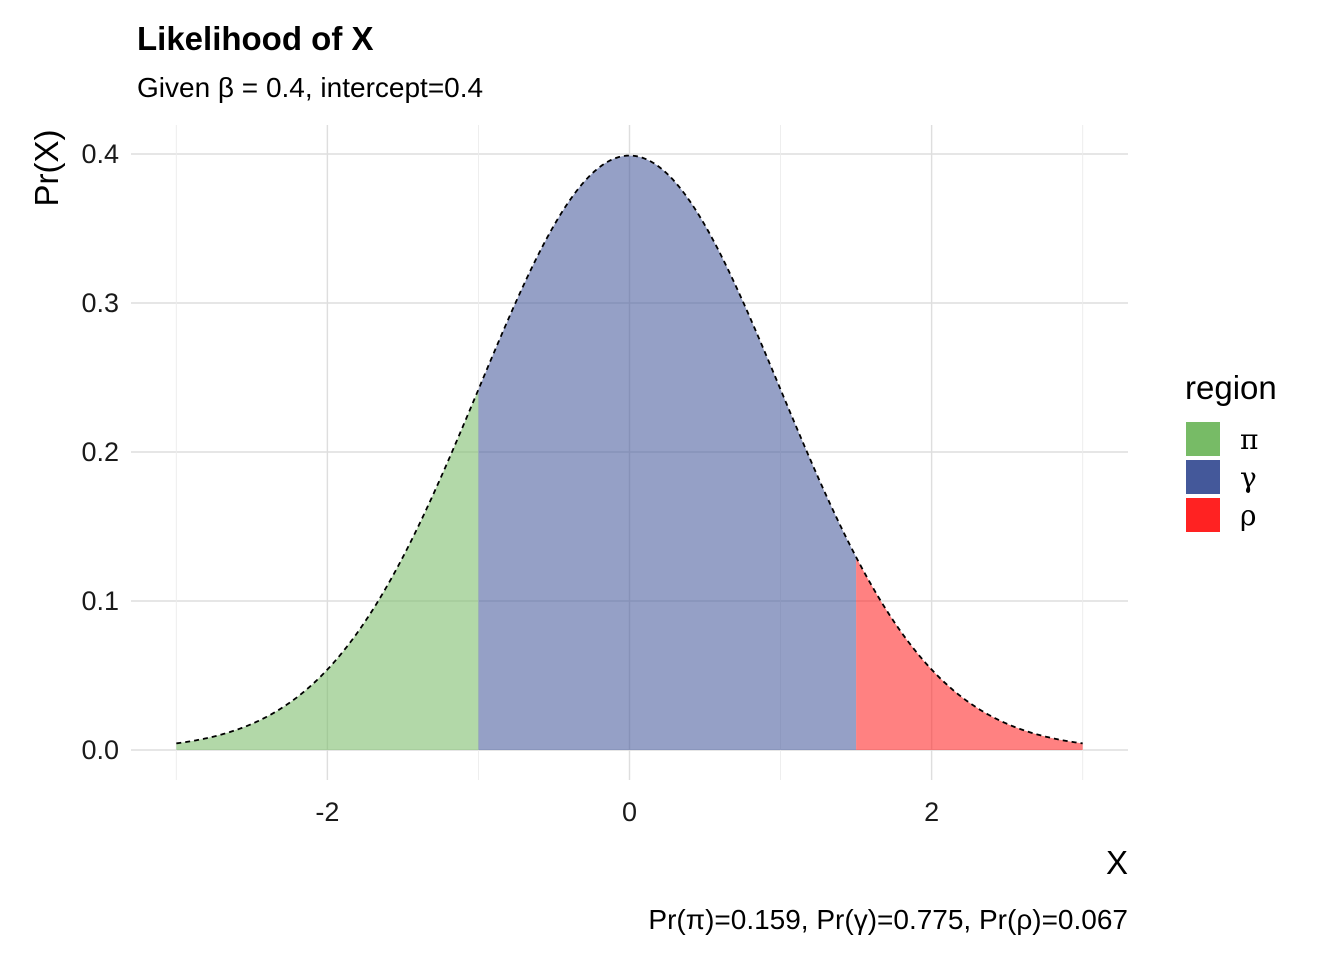 This screenshot has width=1344, height=960. I want to click on y-tick-label: 0.0, so click(100, 750).